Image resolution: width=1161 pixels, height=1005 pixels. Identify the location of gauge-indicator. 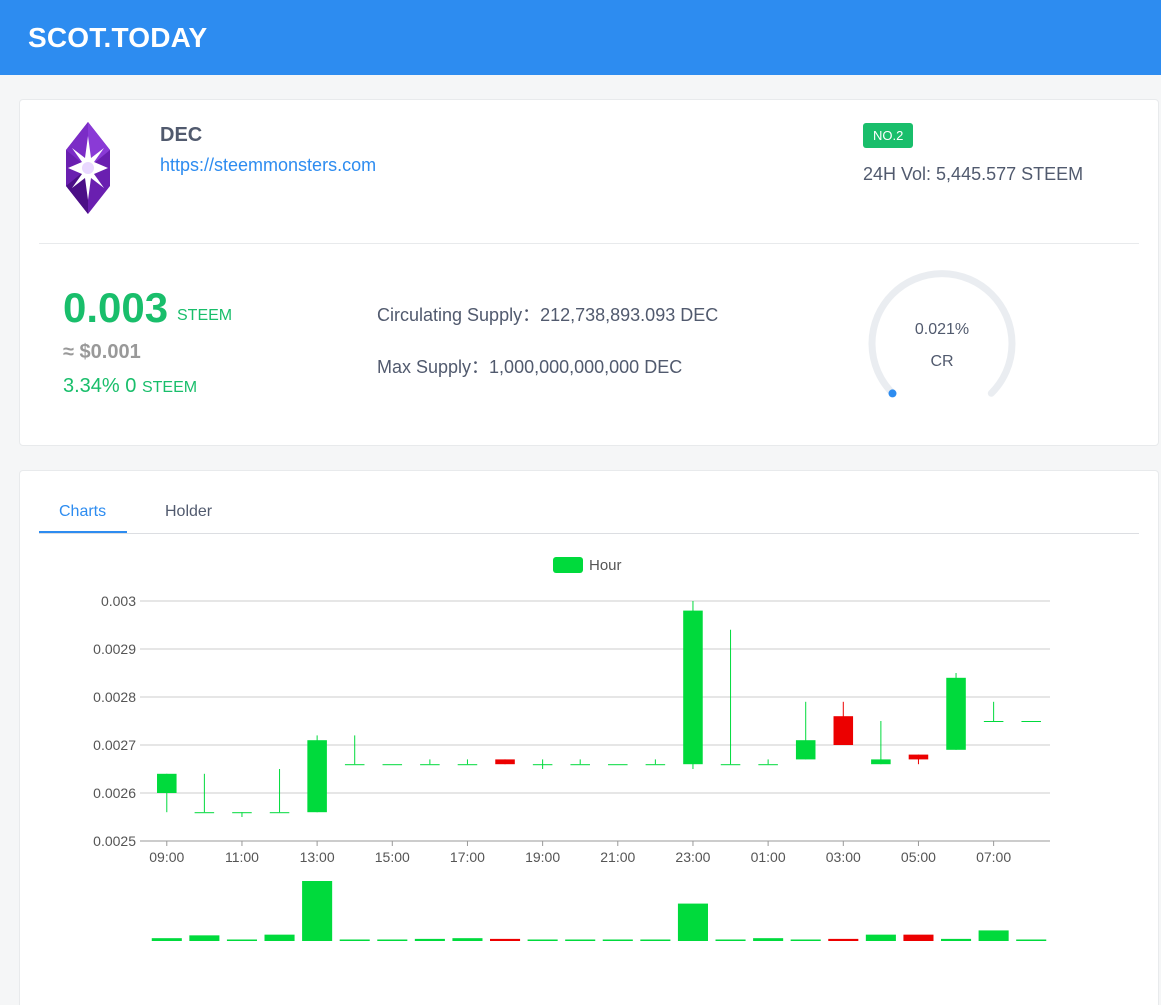
(892, 393).